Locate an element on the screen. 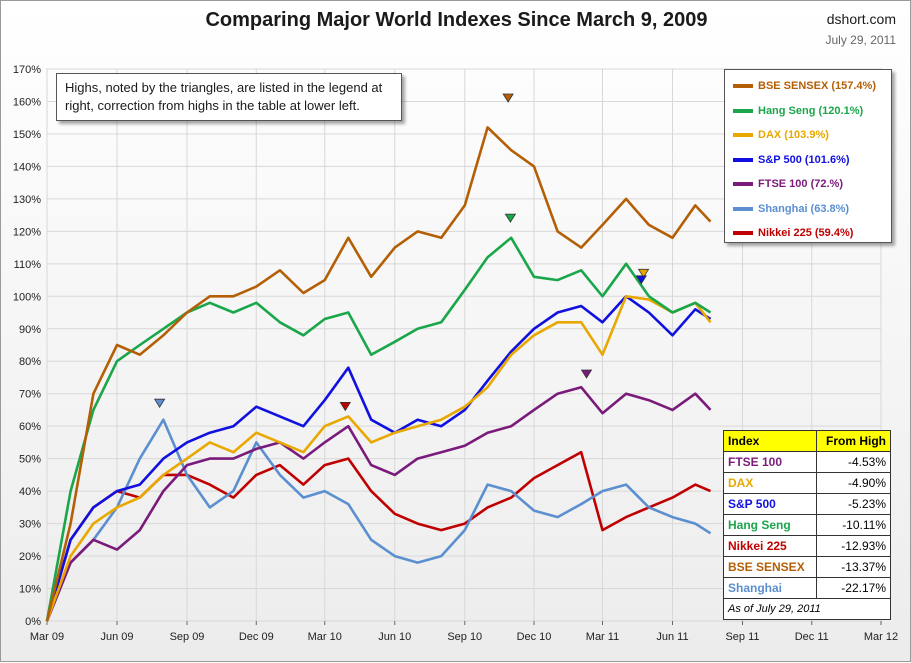 The width and height of the screenshot is (911, 663). legend-item: S&P 500 (101.6%) is located at coordinates (812, 160).